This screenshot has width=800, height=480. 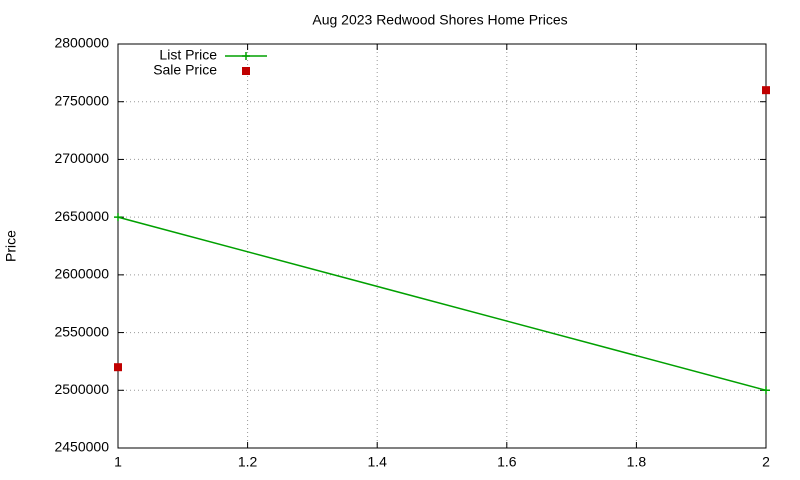 What do you see at coordinates (507, 462) in the screenshot?
I see `x-tick-label: 1.6` at bounding box center [507, 462].